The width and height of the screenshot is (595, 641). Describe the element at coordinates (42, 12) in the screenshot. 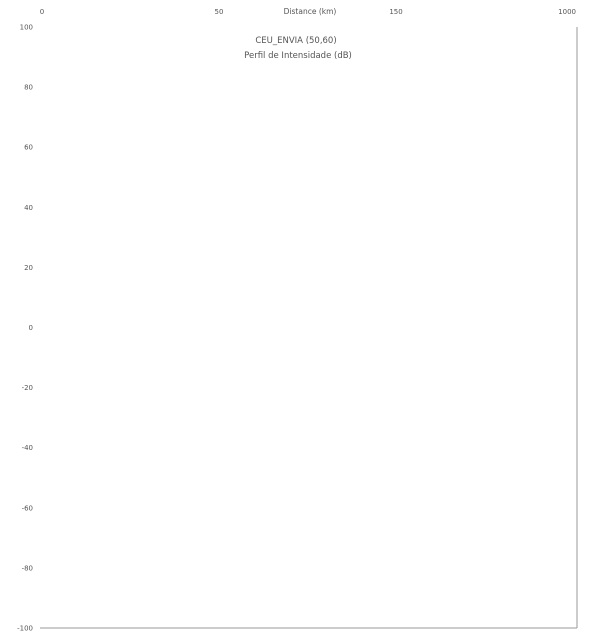

I see `x-tick-label: 0` at that location.